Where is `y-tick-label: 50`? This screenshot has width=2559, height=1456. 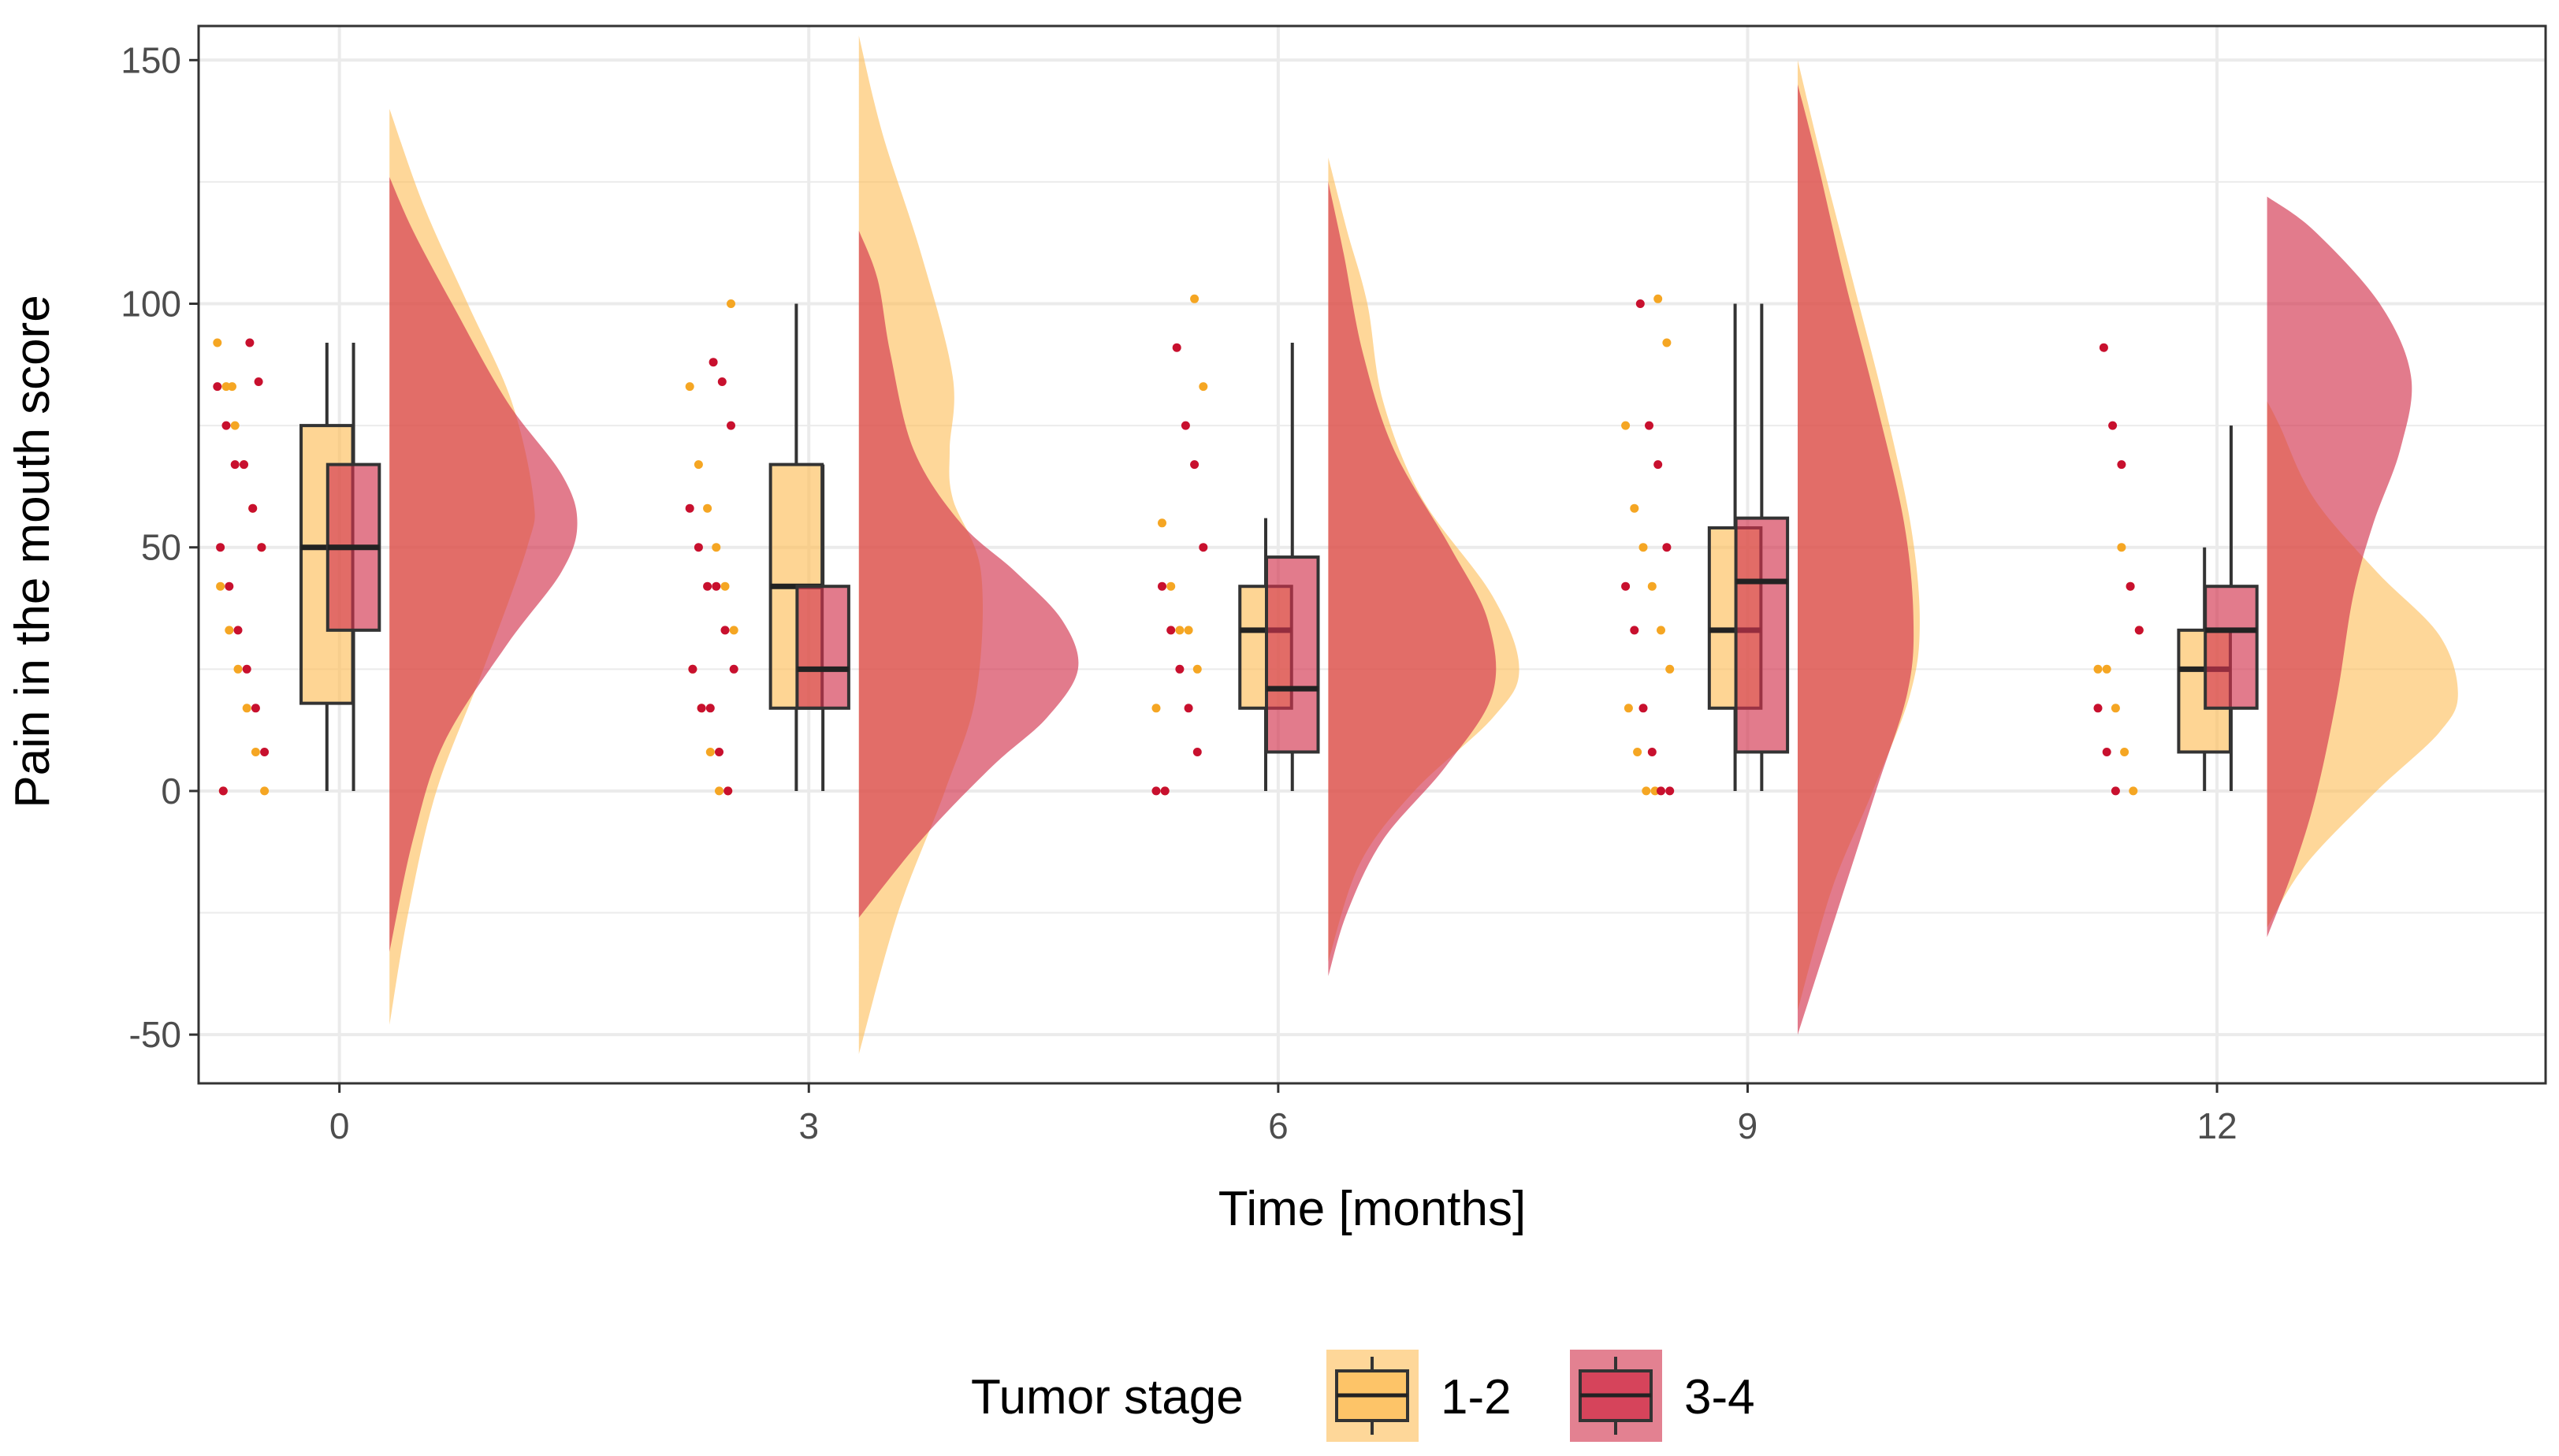
y-tick-label: 50 is located at coordinates (161, 547).